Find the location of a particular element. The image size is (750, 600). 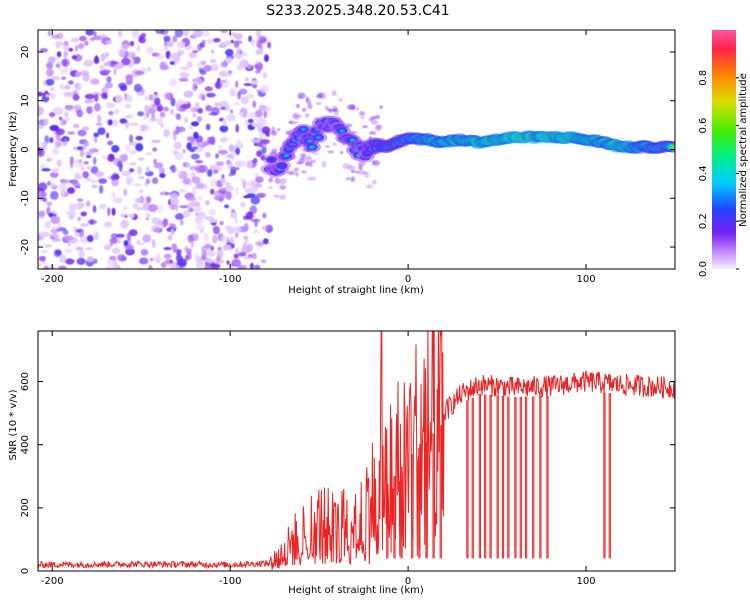

x-tick-label: -100 is located at coordinates (230, 279).